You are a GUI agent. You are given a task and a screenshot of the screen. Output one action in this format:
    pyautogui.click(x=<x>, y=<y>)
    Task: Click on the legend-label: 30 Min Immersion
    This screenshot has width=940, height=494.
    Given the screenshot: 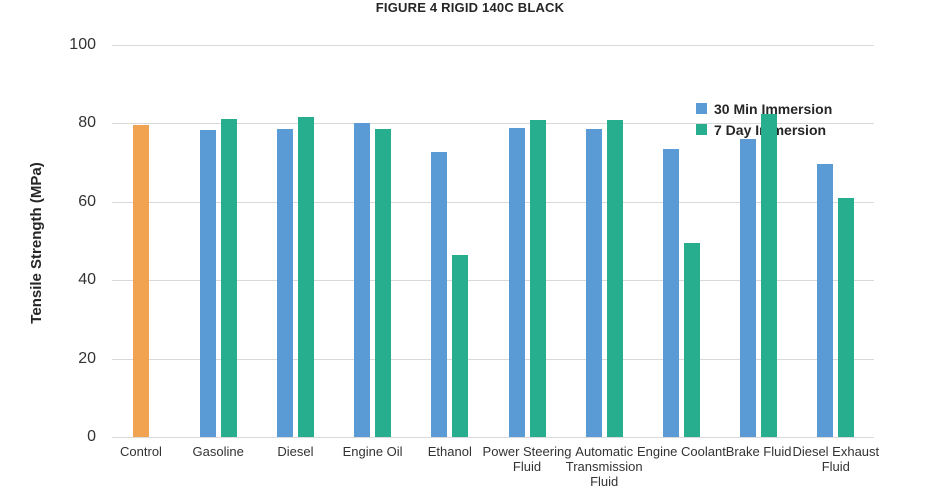 What is the action you would take?
    pyautogui.click(x=773, y=108)
    